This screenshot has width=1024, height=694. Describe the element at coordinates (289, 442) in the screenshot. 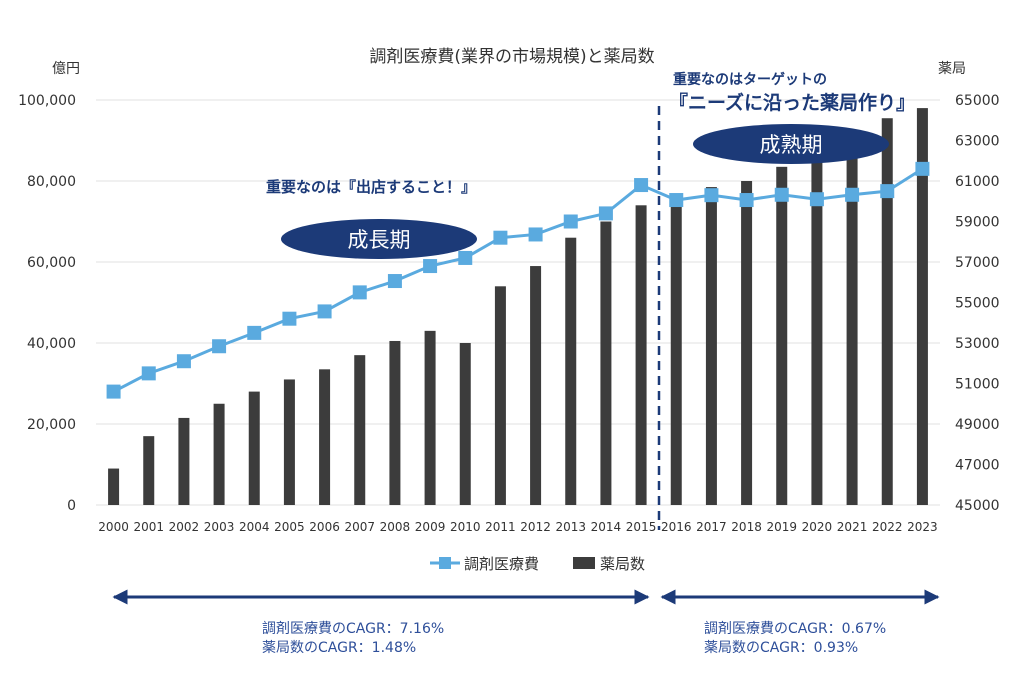

I see `bar-2005` at that location.